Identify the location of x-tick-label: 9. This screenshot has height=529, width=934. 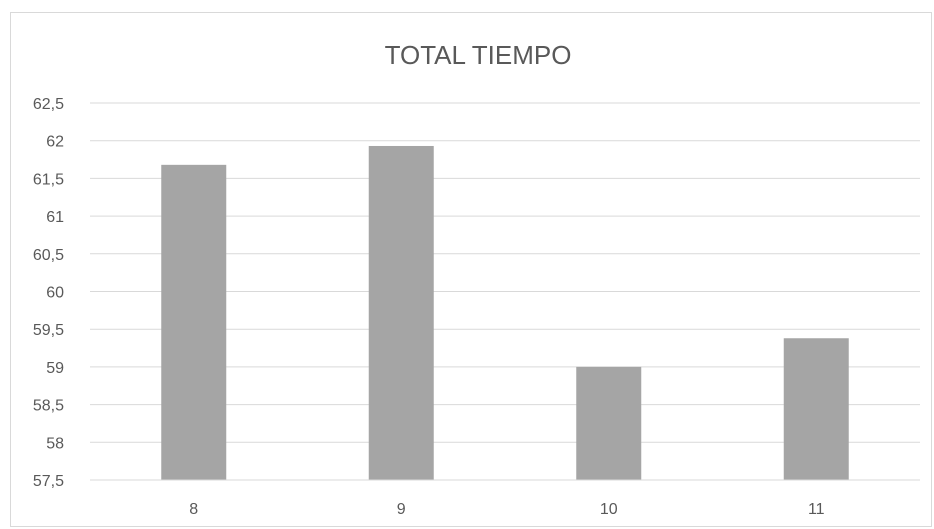
(401, 509).